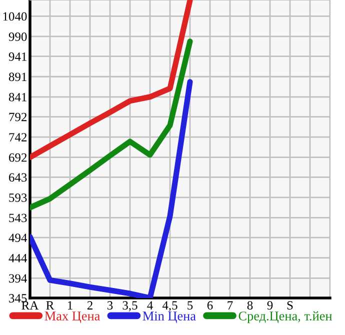 The width and height of the screenshot is (345, 335). I want to click on y-tick-label: 593, so click(18, 198).